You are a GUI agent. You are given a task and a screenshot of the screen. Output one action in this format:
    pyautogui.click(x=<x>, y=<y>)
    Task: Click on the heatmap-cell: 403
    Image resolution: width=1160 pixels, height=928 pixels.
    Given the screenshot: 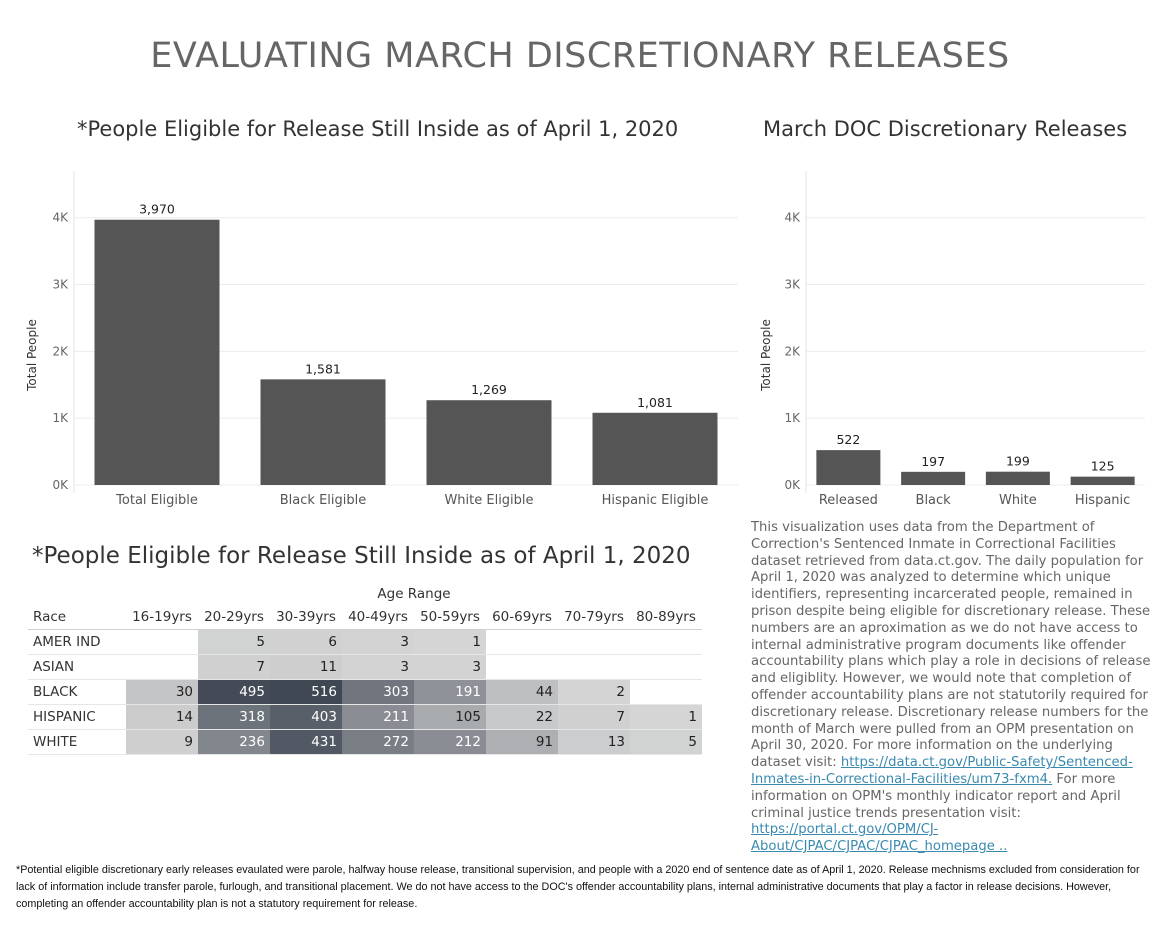 What is the action you would take?
    pyautogui.click(x=306, y=717)
    